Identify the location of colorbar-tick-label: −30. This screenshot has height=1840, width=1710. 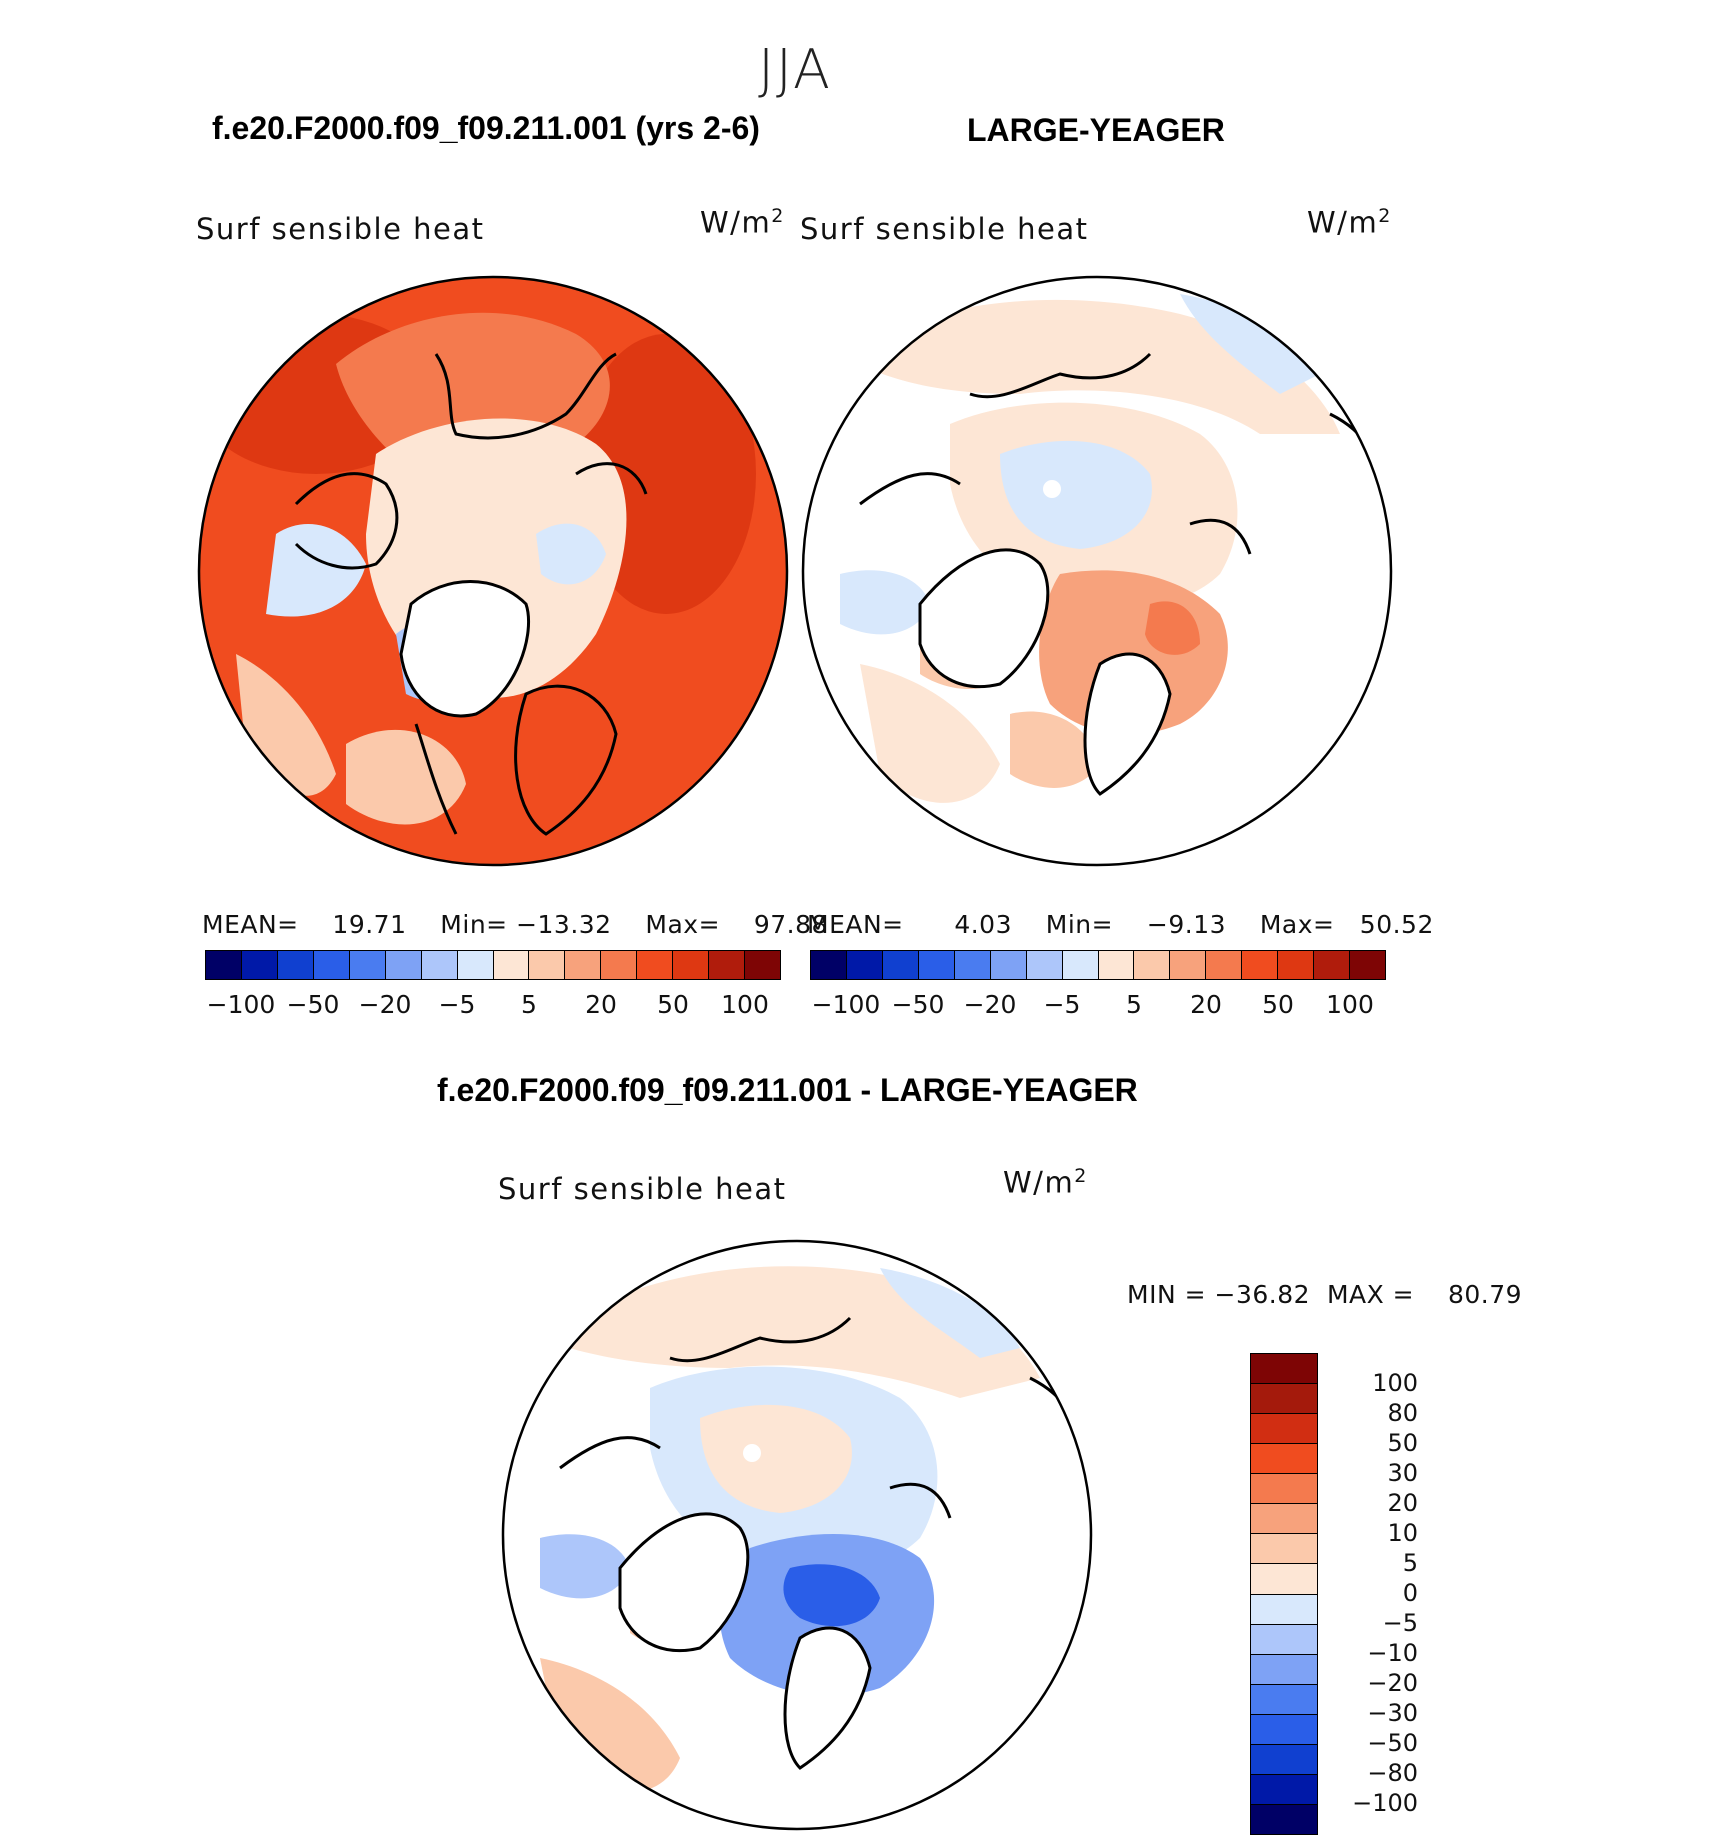
(1392, 1713).